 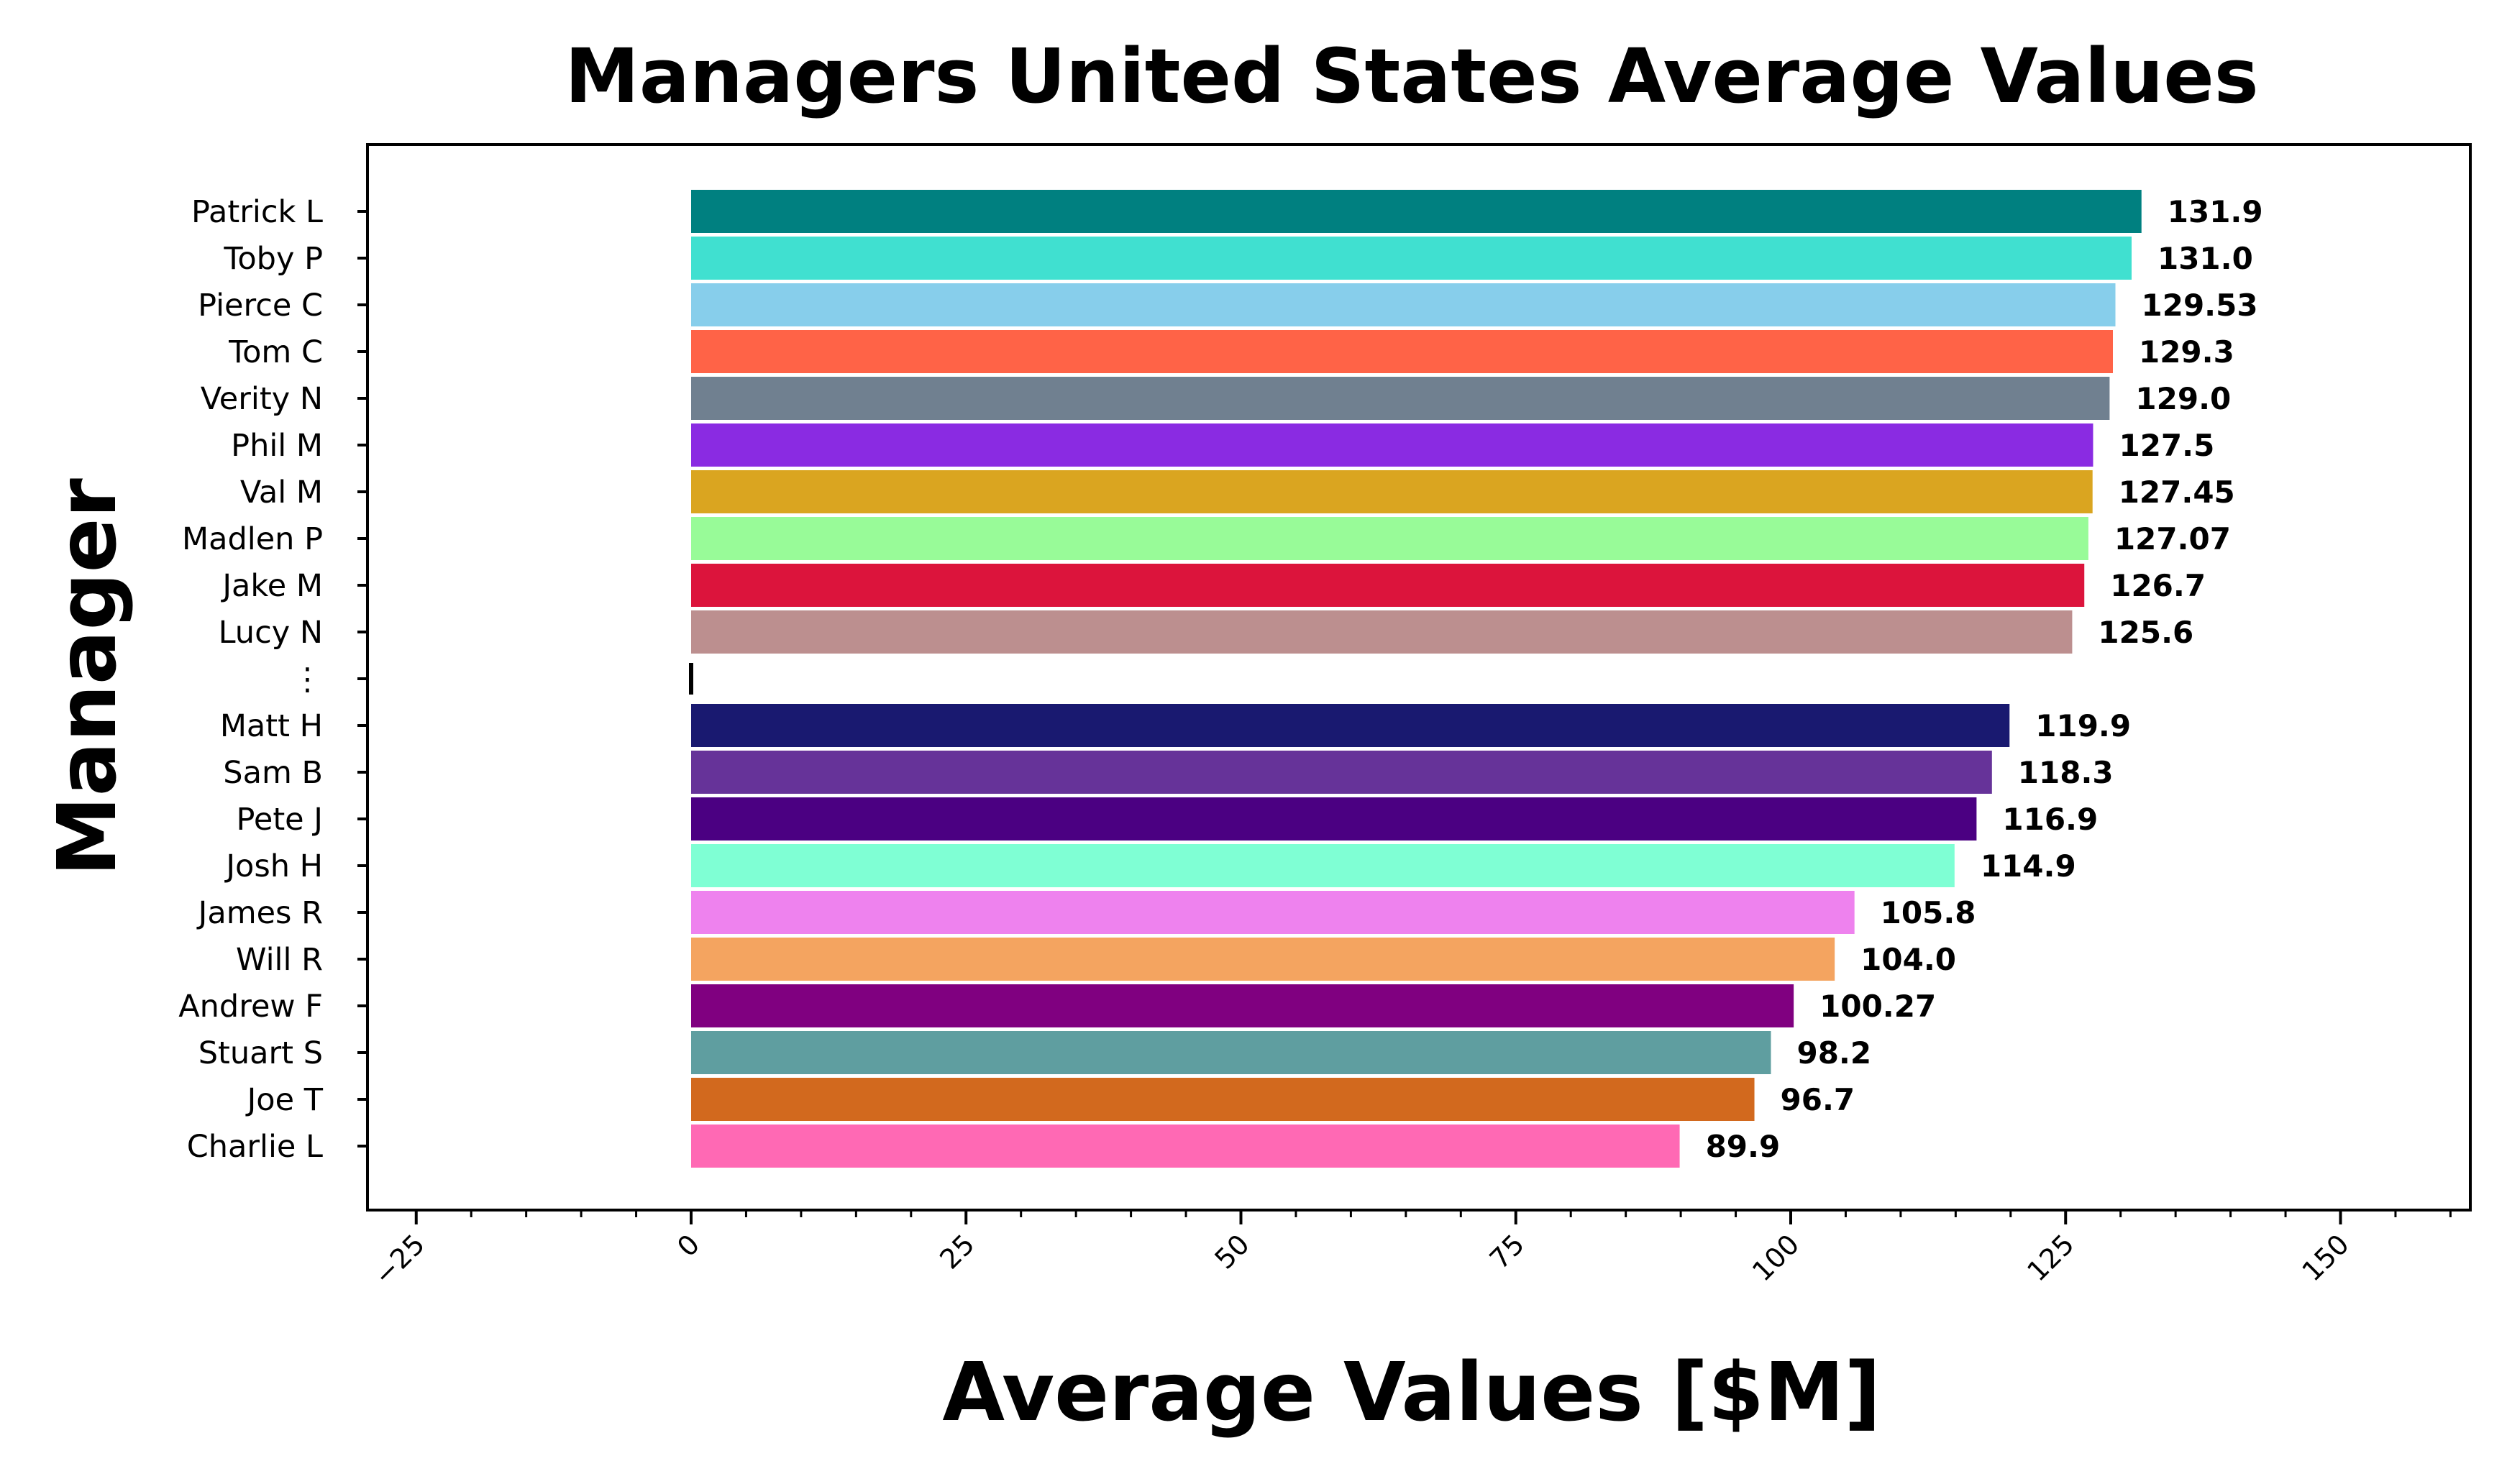 What do you see at coordinates (279, 960) in the screenshot?
I see `y-tick-label: Will R` at bounding box center [279, 960].